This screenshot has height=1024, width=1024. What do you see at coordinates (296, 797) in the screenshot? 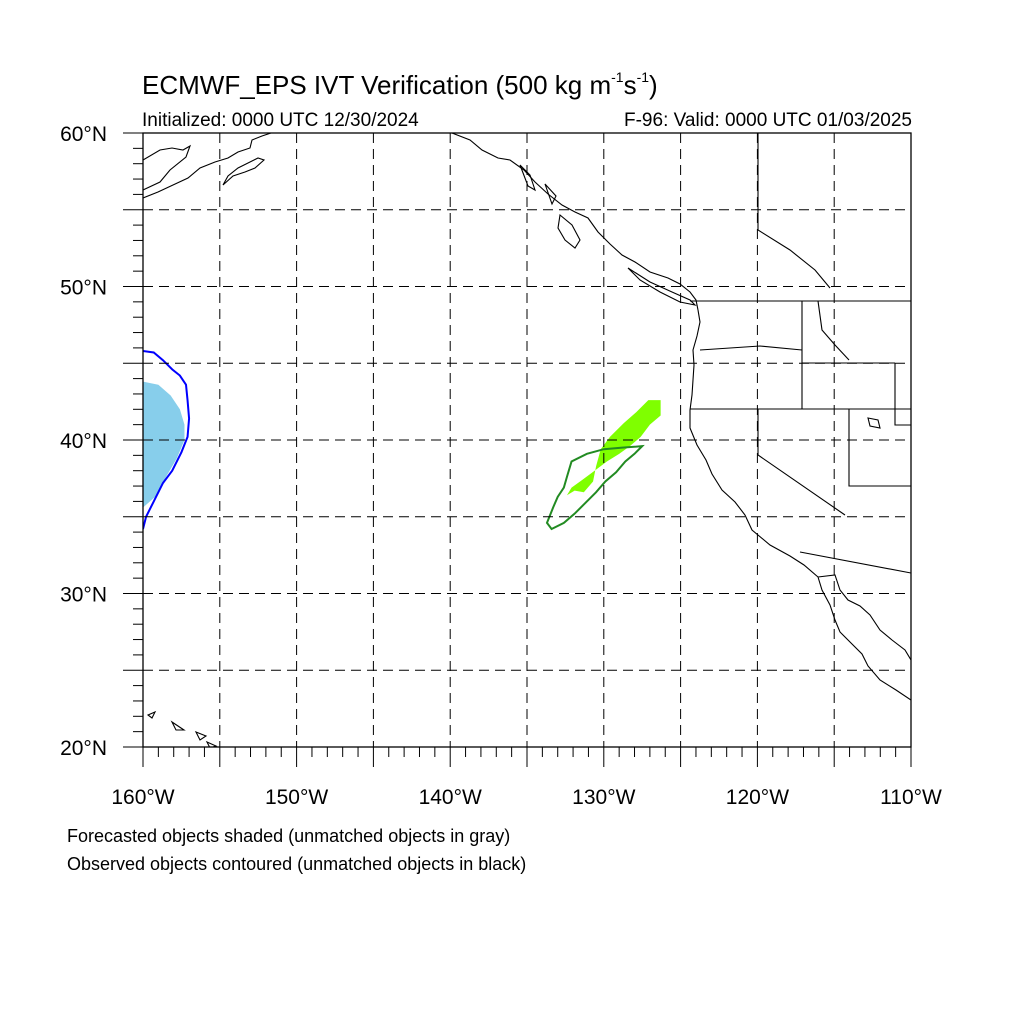
I see `x-tick-label: 150°W` at bounding box center [296, 797].